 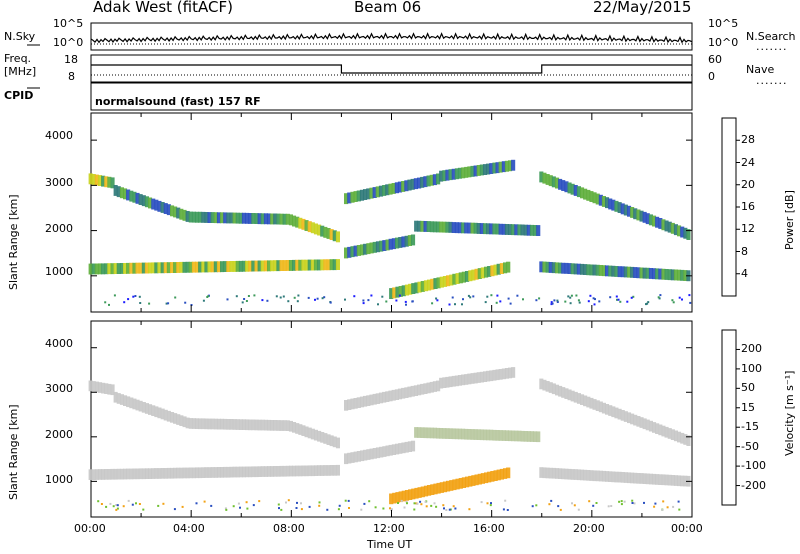 What do you see at coordinates (748, 162) in the screenshot?
I see `power-colorbar-tick: 24` at bounding box center [748, 162].